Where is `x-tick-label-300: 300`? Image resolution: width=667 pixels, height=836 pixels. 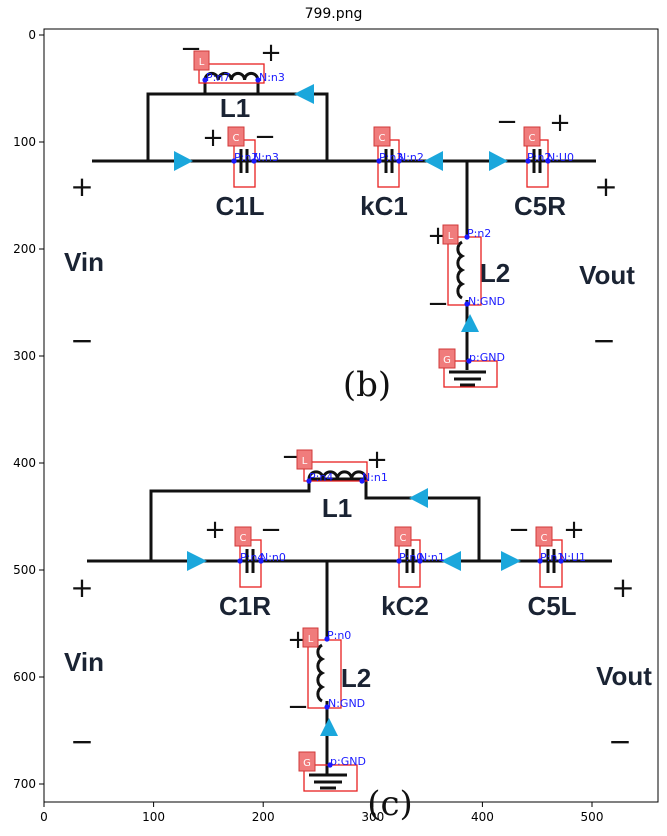 x-tick-label-300: 300 is located at coordinates (372, 817).